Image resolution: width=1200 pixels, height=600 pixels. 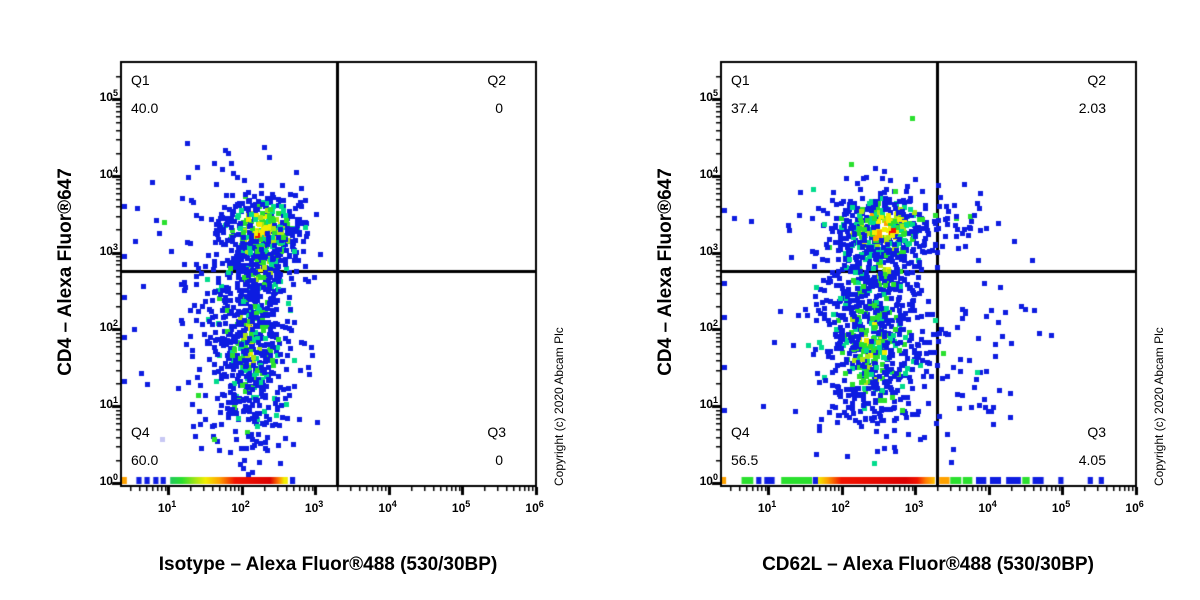 What do you see at coordinates (496, 80) in the screenshot?
I see `left-q2-label: Q2` at bounding box center [496, 80].